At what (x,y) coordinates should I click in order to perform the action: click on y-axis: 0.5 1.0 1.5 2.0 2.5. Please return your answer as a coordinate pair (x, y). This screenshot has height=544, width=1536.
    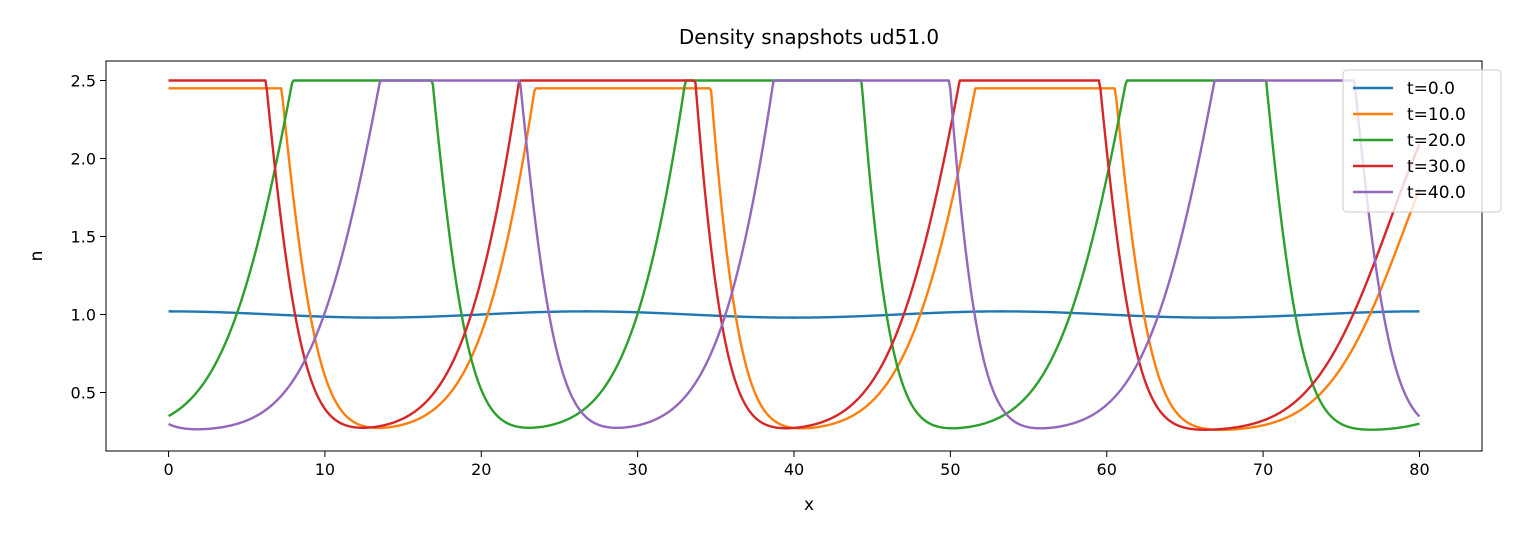
    Looking at the image, I should click on (88, 237).